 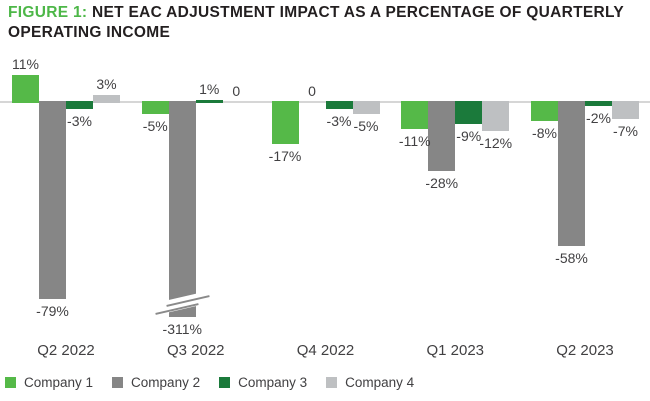 What do you see at coordinates (625, 110) in the screenshot?
I see `bar-company-4-q2-2023` at bounding box center [625, 110].